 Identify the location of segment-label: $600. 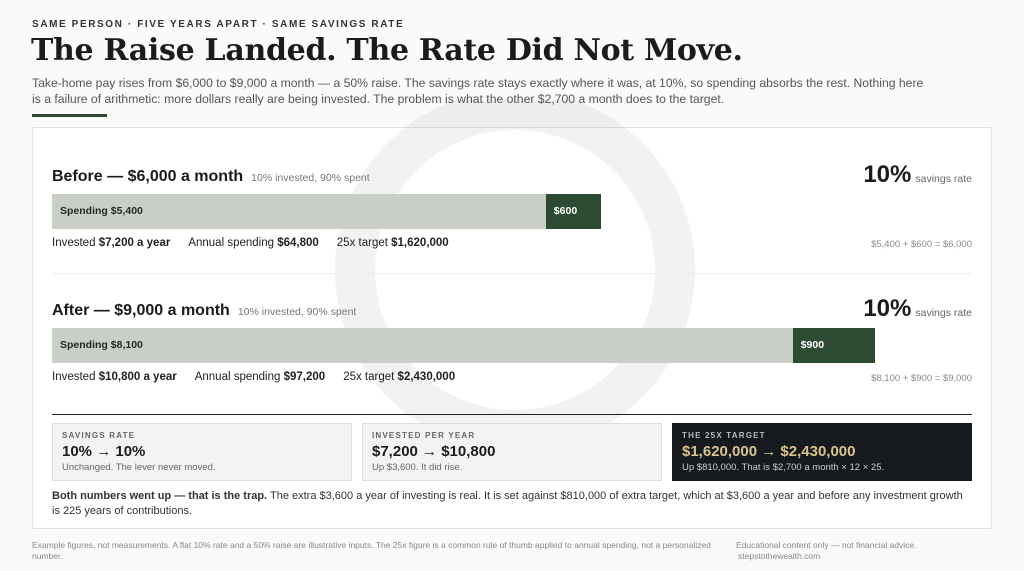
(565, 211).